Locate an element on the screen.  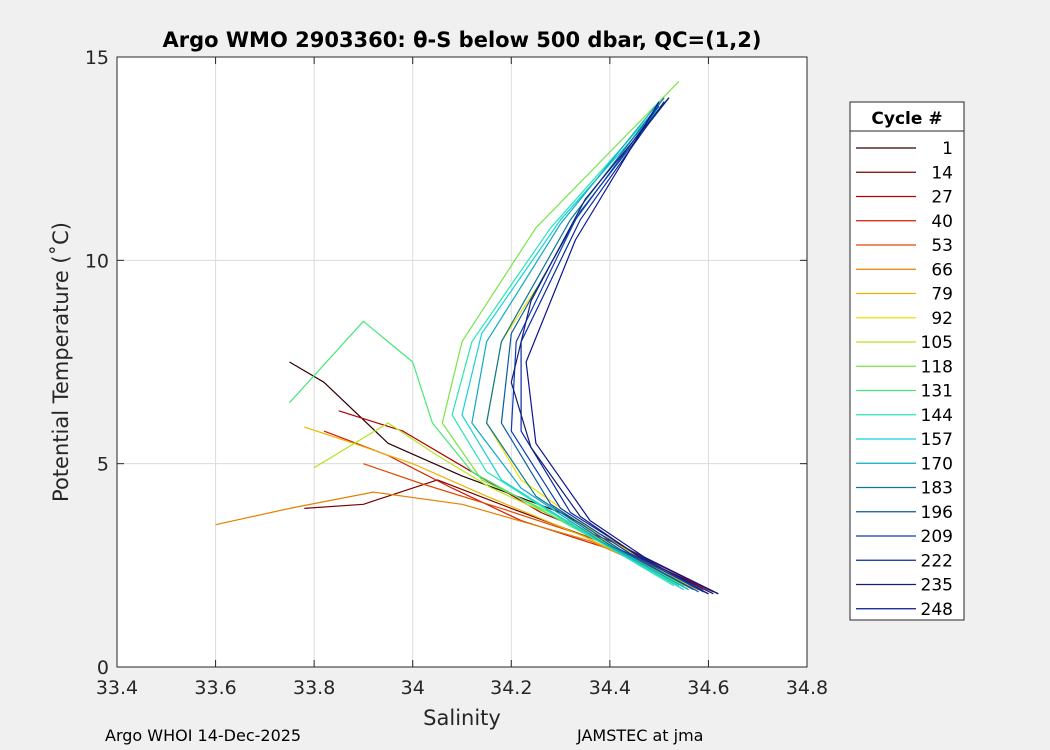
legend-entry-label: 92 is located at coordinates (942, 319).